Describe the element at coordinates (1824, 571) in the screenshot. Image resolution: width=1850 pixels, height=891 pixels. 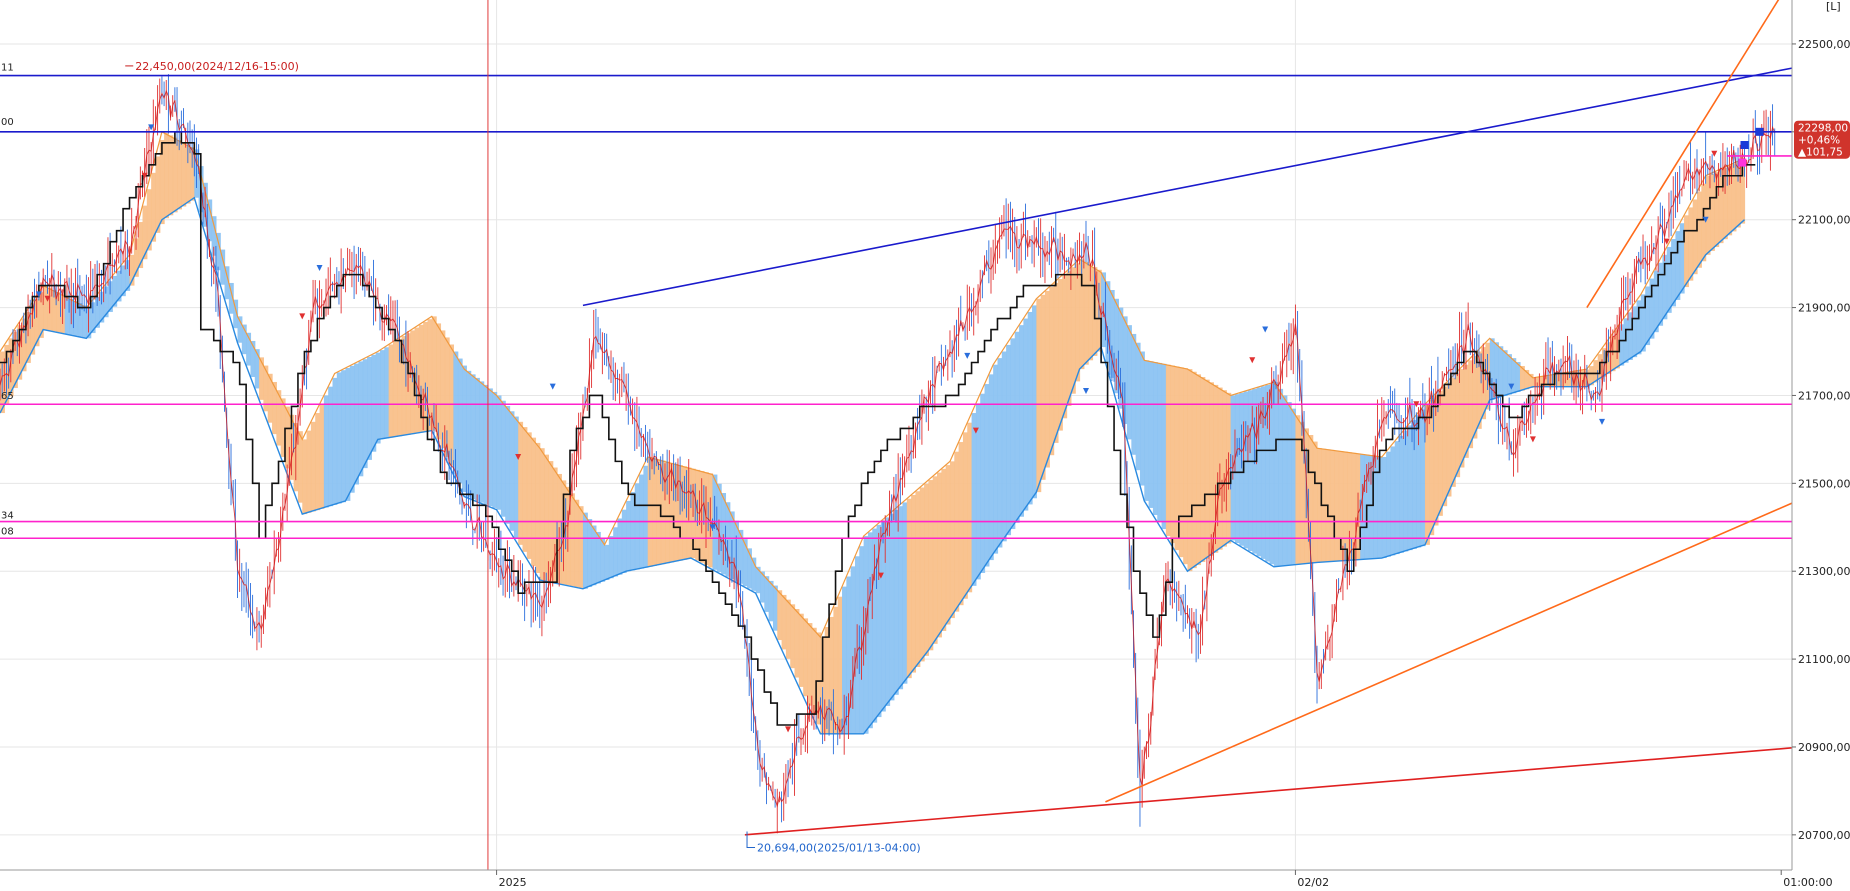
I see `y-tick-label: 21300,00` at that location.